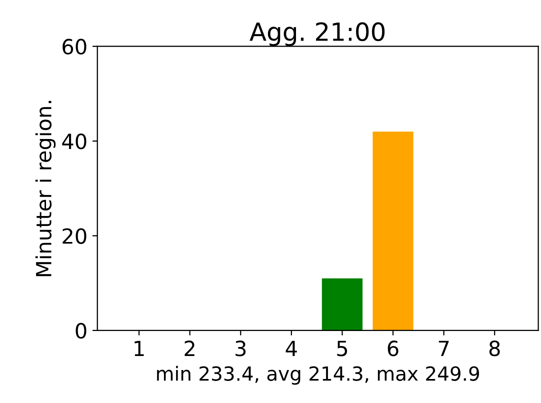  What do you see at coordinates (317, 34) in the screenshot?
I see `chart-title: Agg. 21:00` at bounding box center [317, 34].